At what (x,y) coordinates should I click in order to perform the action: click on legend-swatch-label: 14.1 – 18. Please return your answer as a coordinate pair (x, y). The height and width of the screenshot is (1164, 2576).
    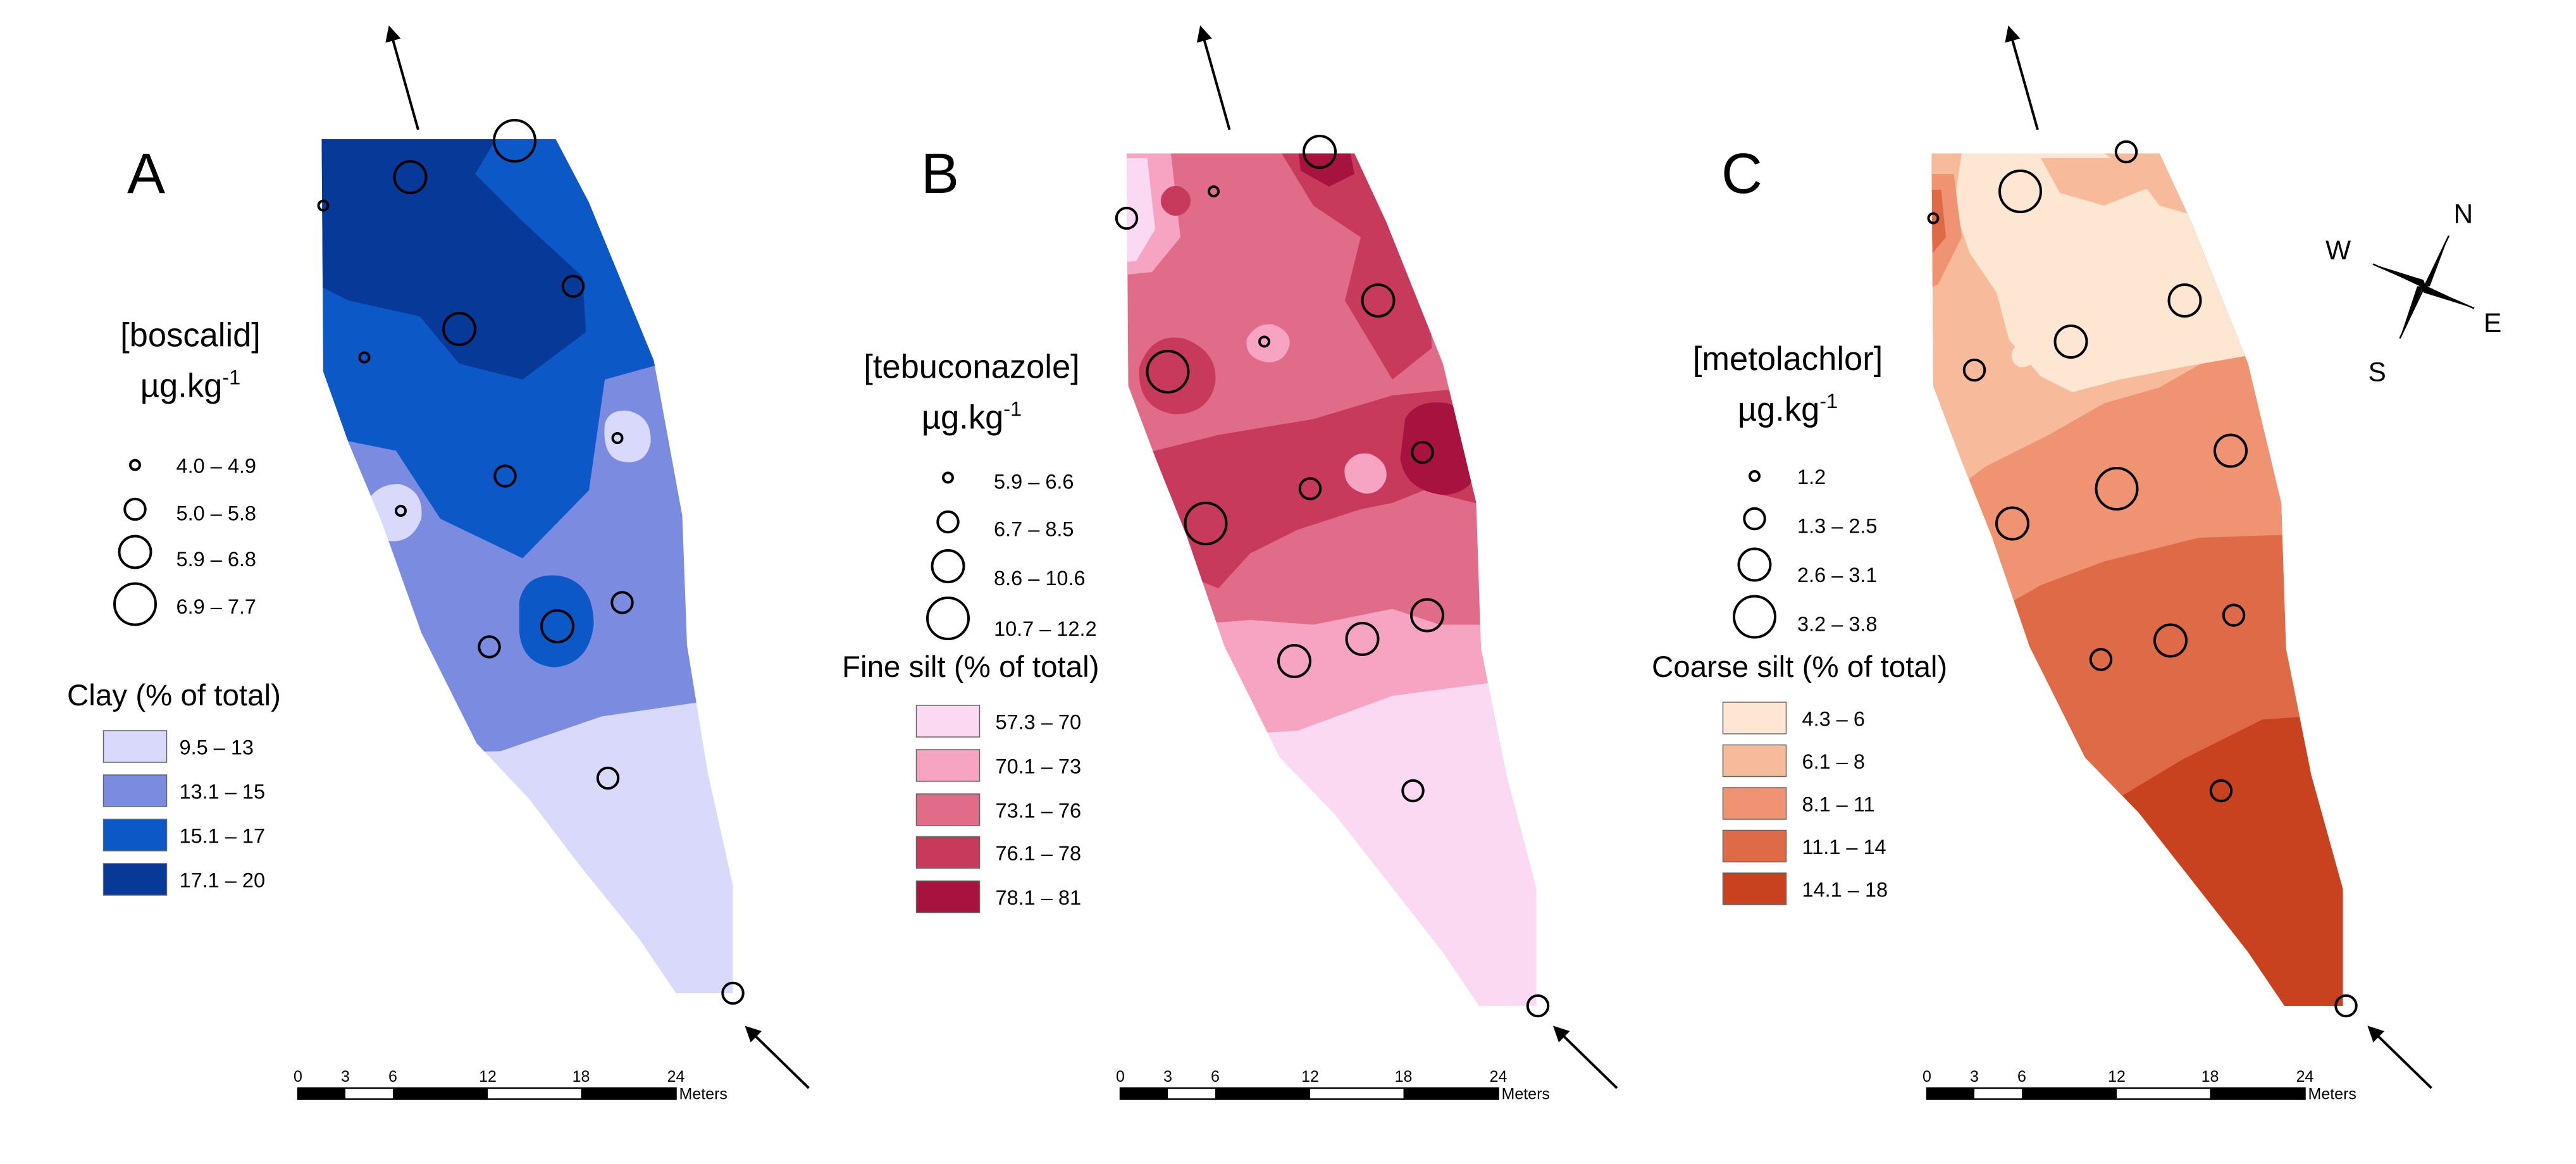
    Looking at the image, I should click on (1845, 890).